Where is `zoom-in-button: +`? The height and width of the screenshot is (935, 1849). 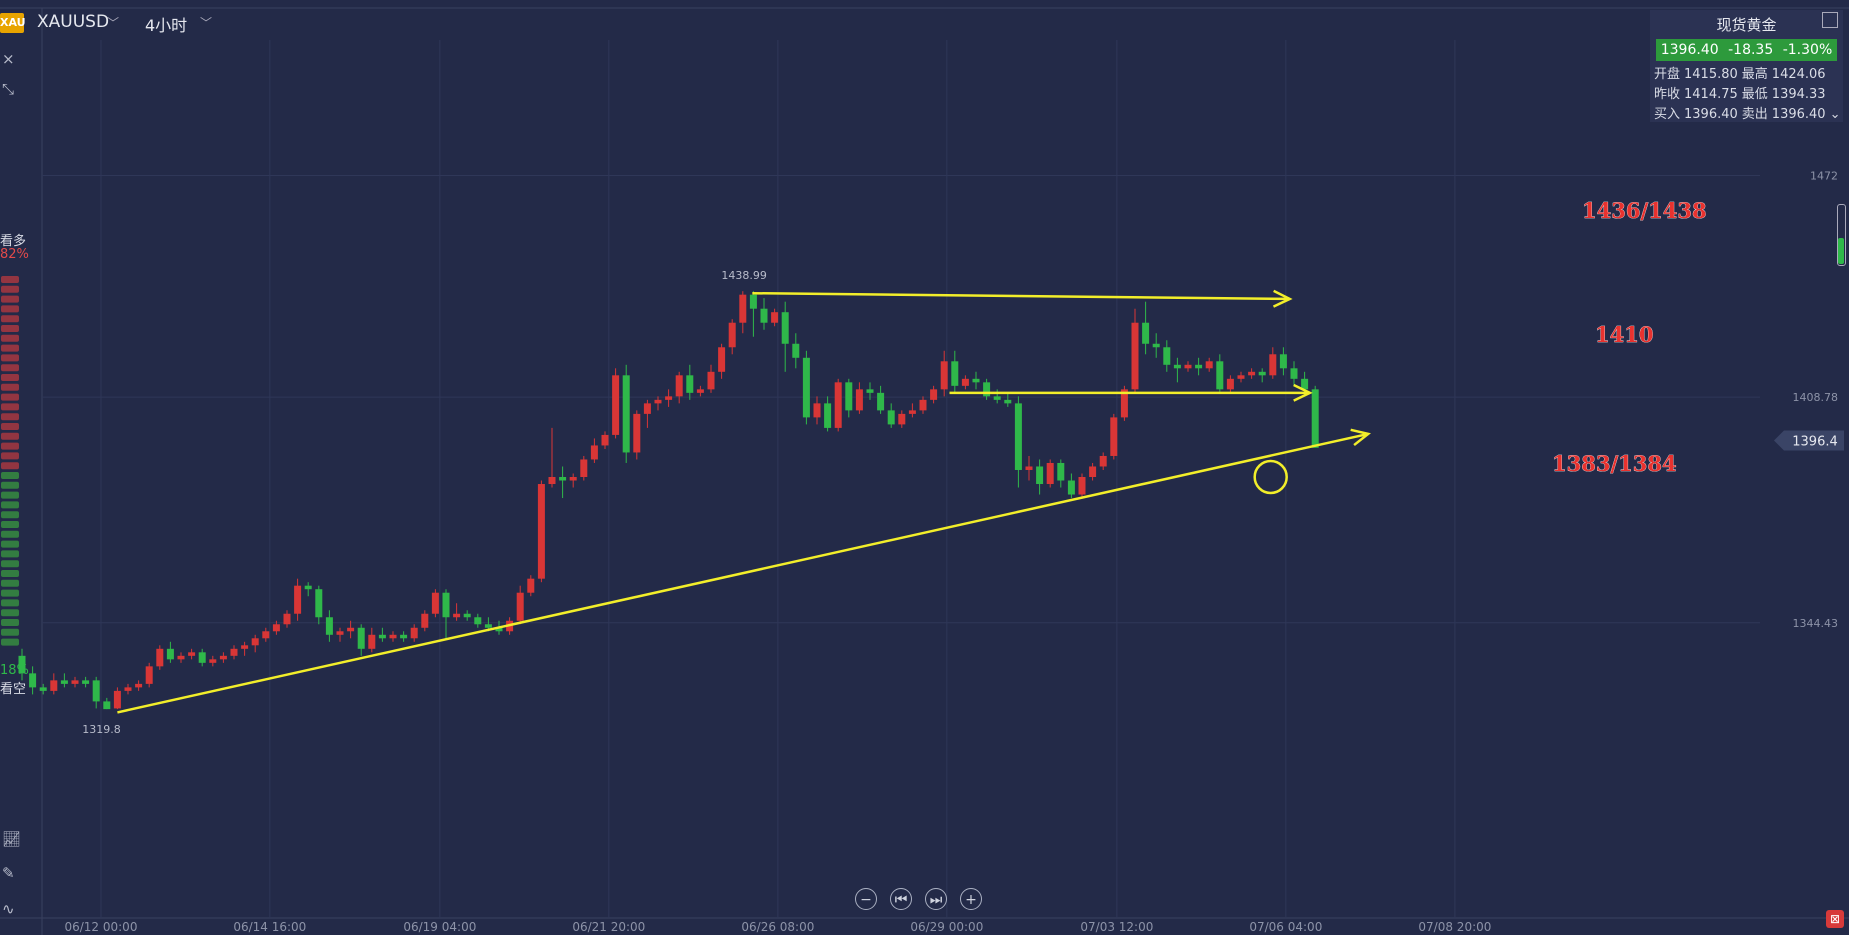 zoom-in-button: + is located at coordinates (971, 899).